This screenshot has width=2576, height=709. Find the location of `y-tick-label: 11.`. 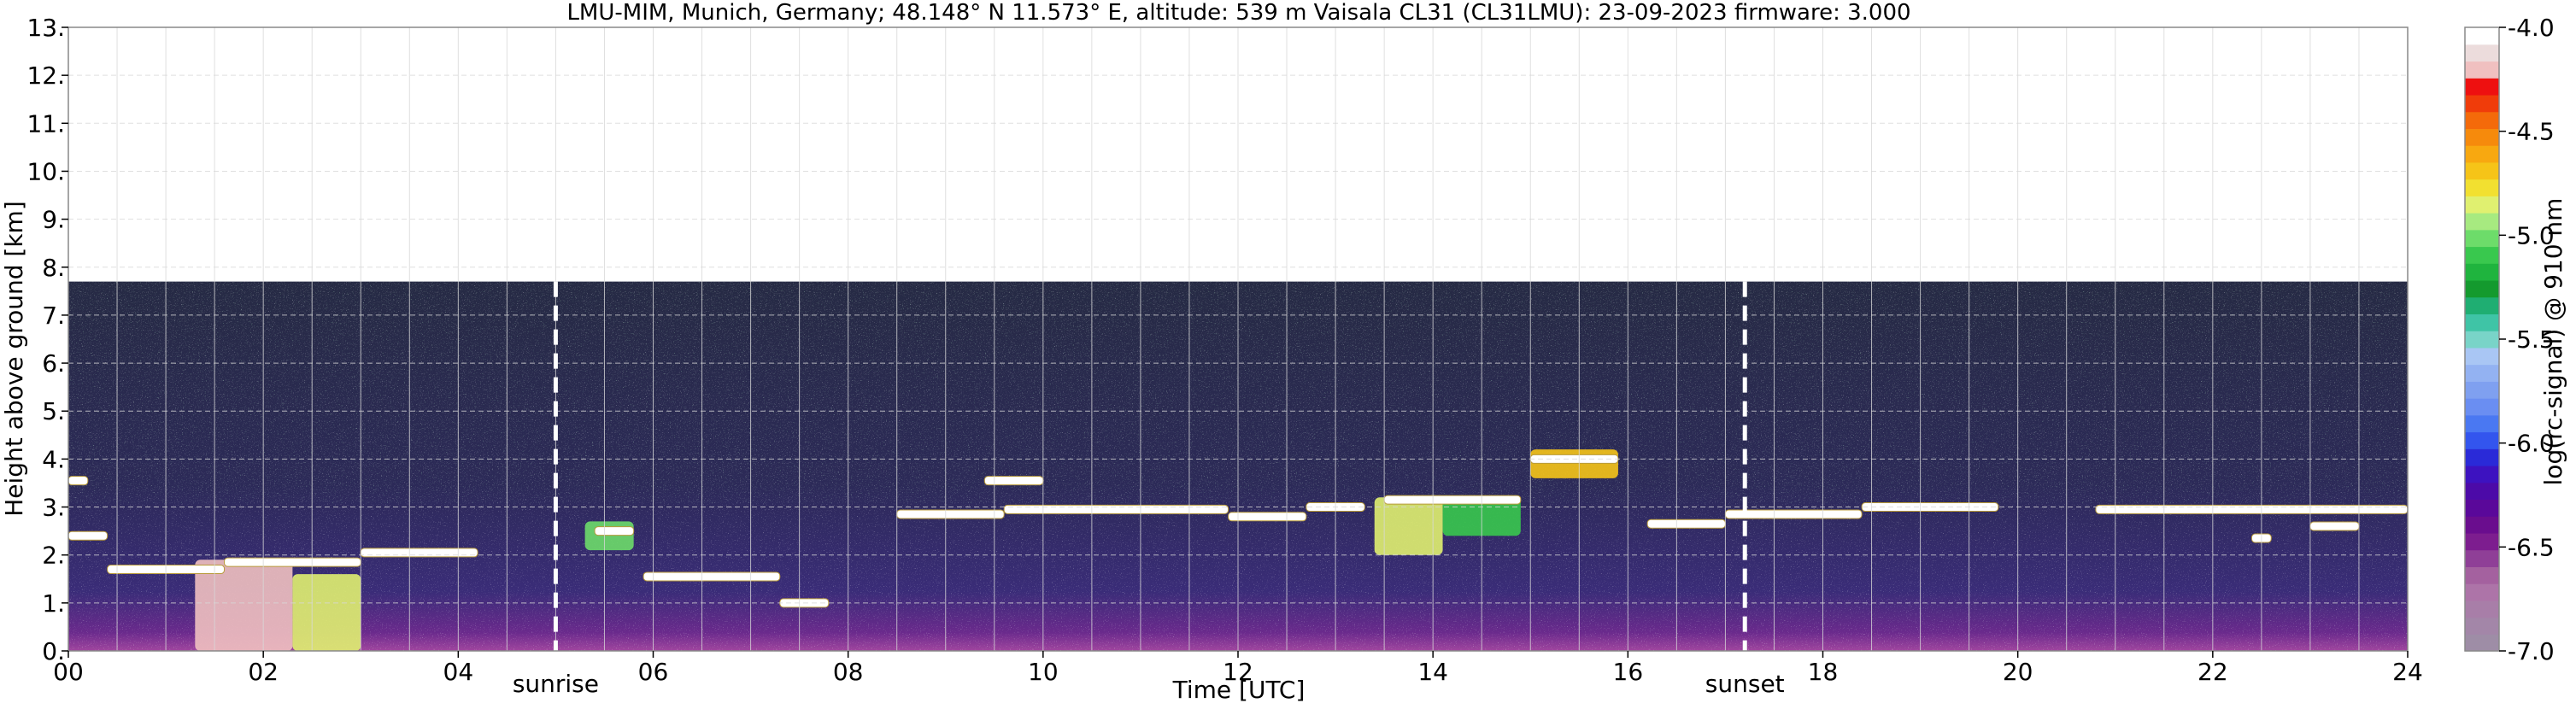

y-tick-label: 11. is located at coordinates (45, 123).